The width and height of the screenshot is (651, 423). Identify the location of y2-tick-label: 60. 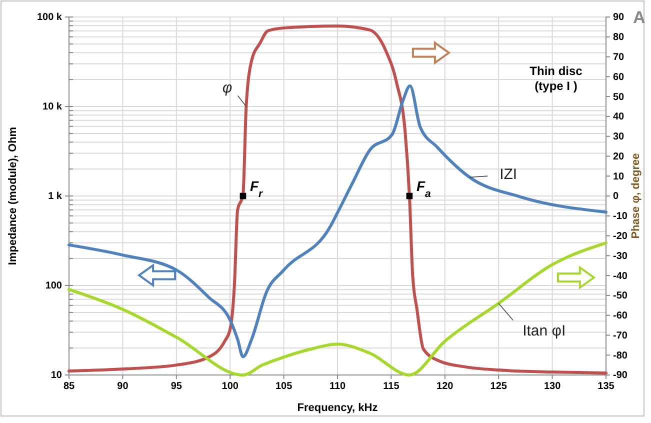
(619, 77).